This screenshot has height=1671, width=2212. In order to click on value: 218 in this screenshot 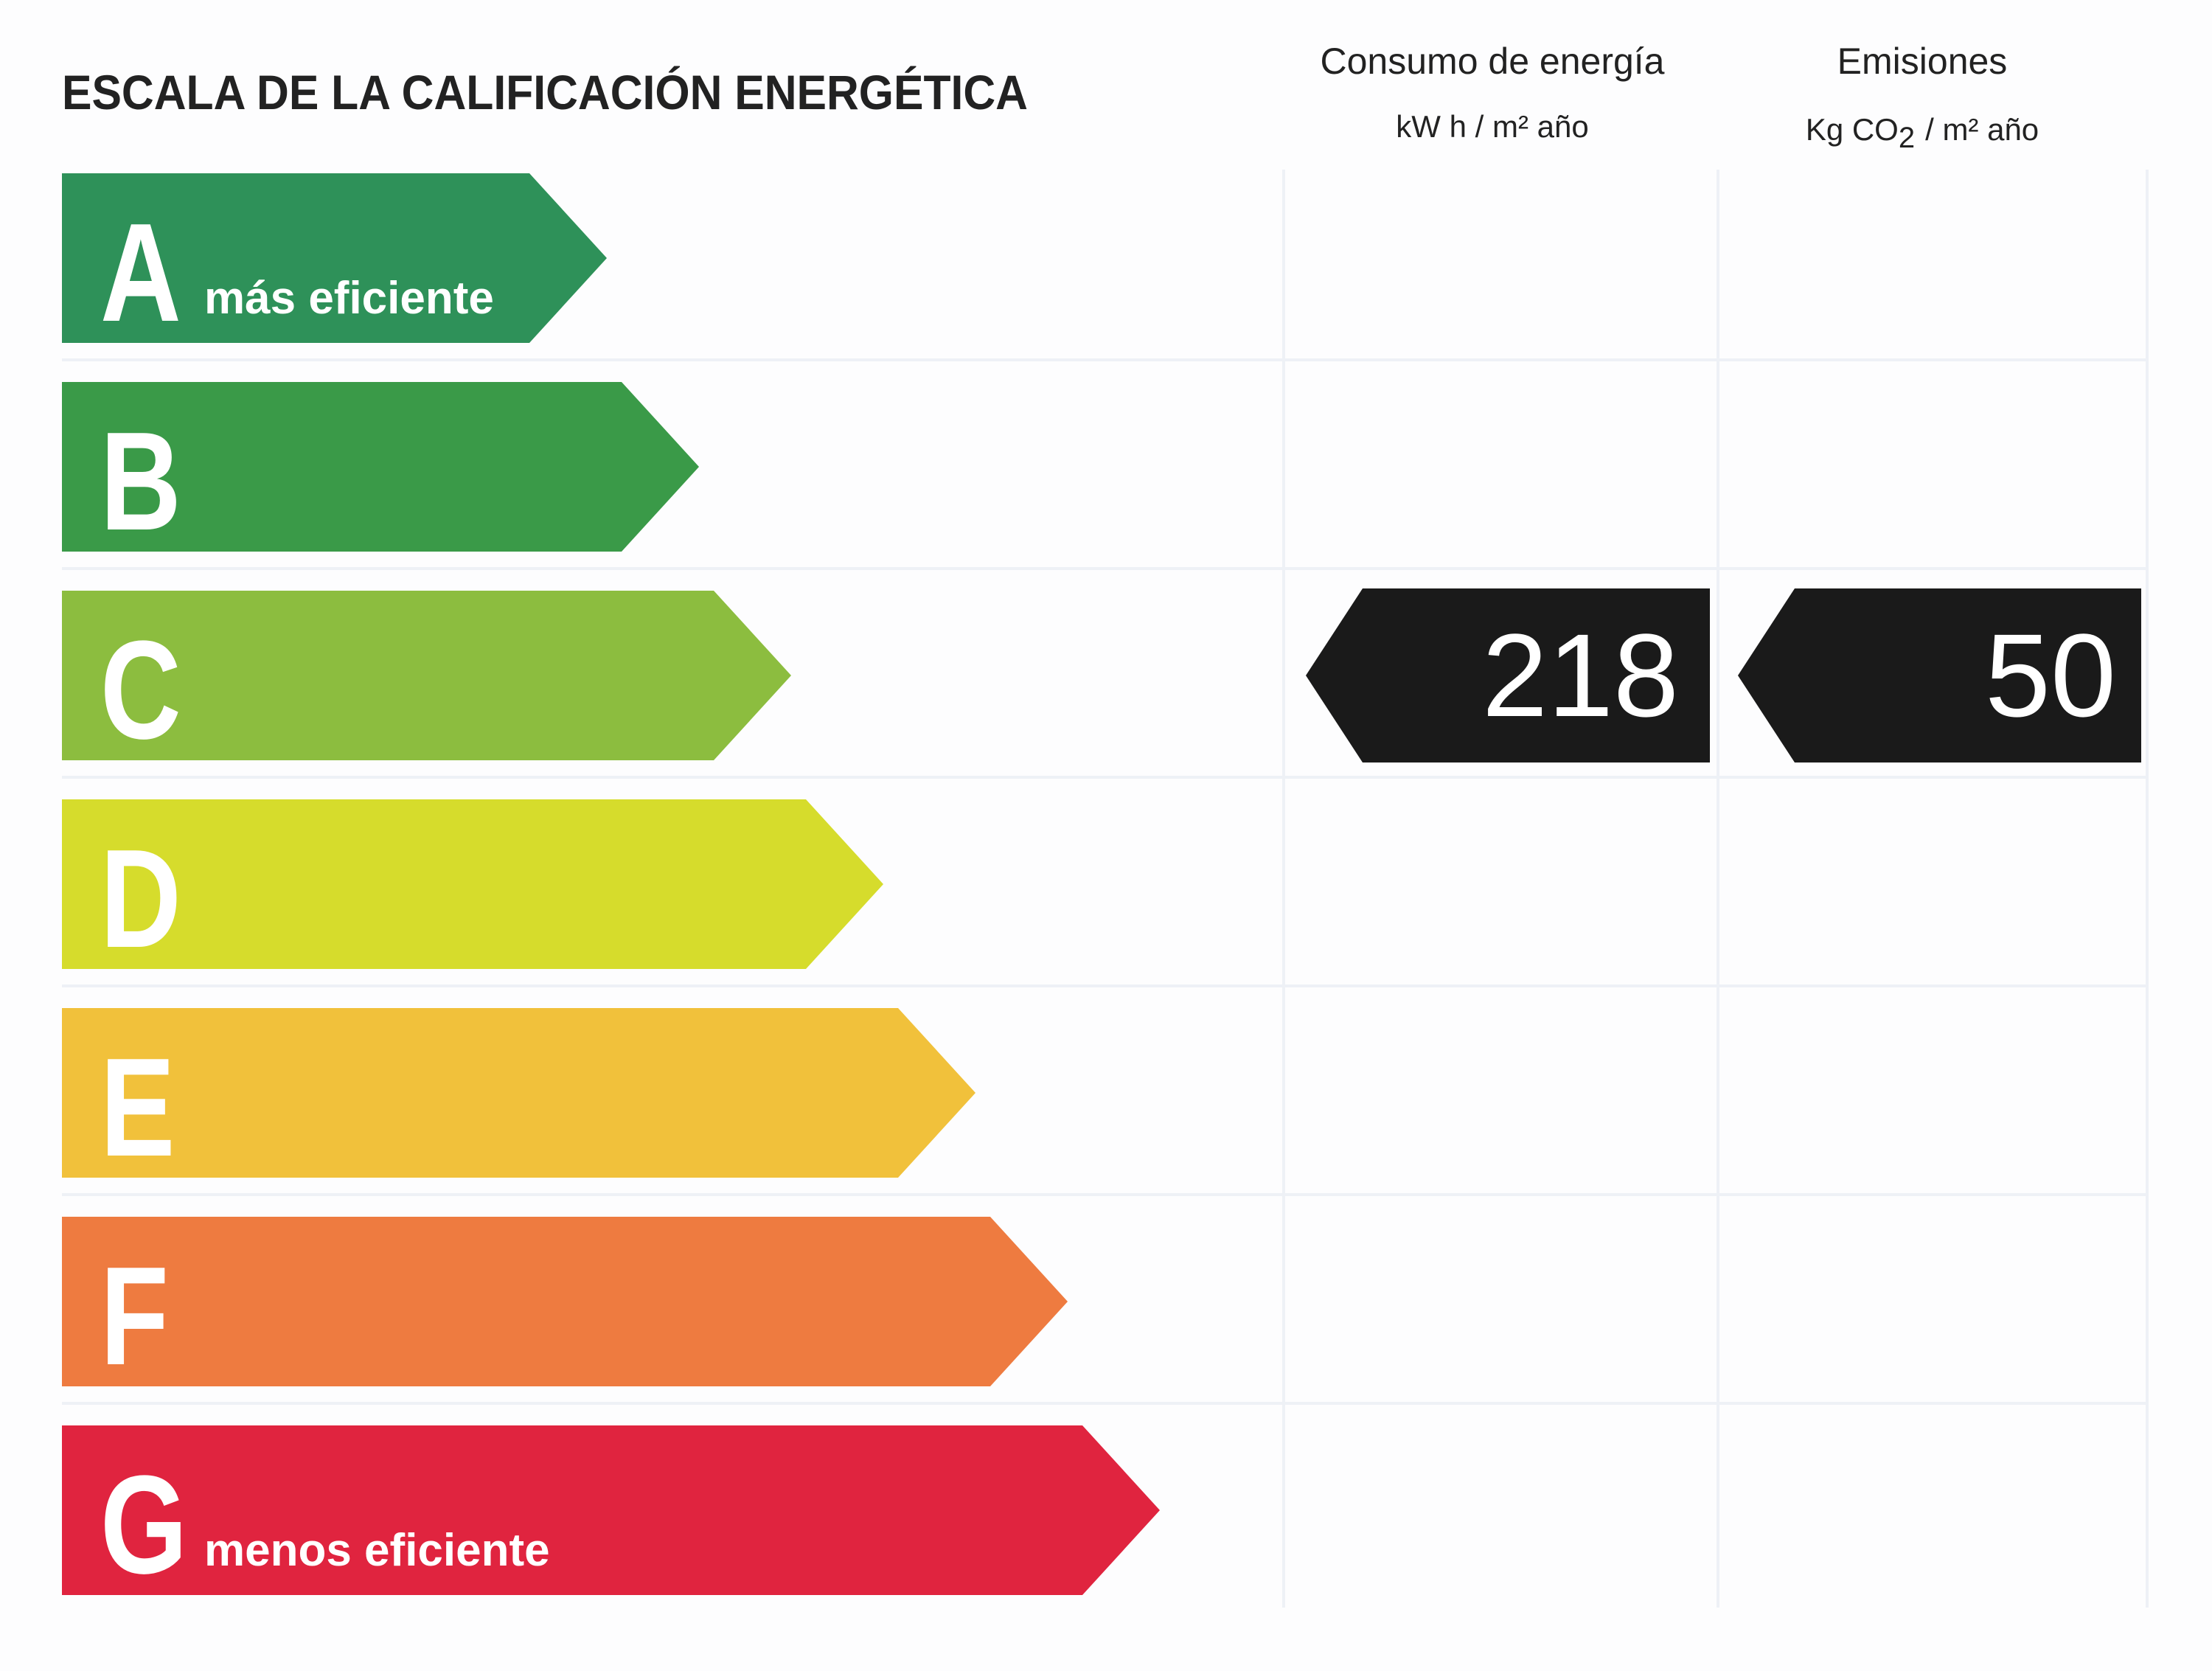, I will do `click(1580, 675)`.